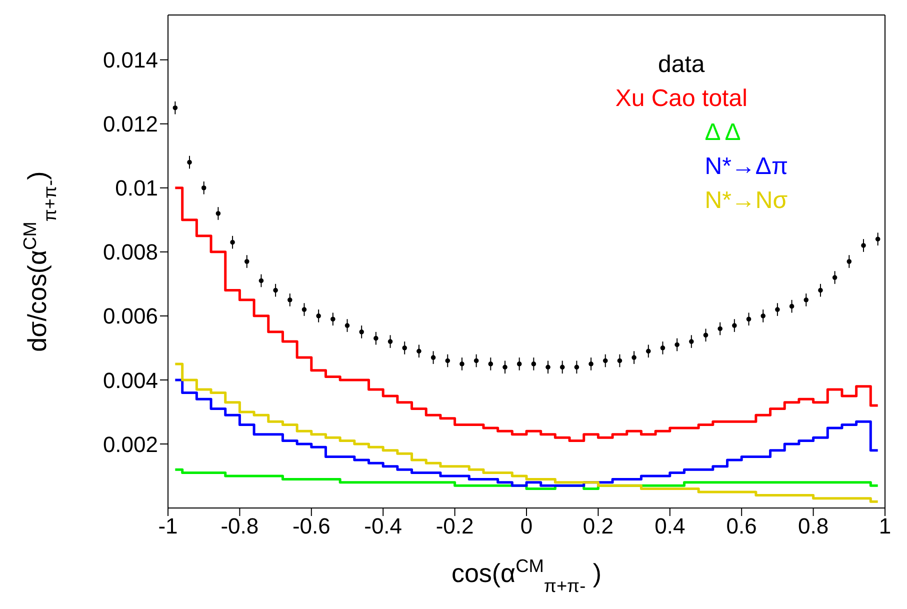 This screenshot has width=907, height=609. Describe the element at coordinates (722, 133) in the screenshot. I see `text: Δ Δ` at that location.